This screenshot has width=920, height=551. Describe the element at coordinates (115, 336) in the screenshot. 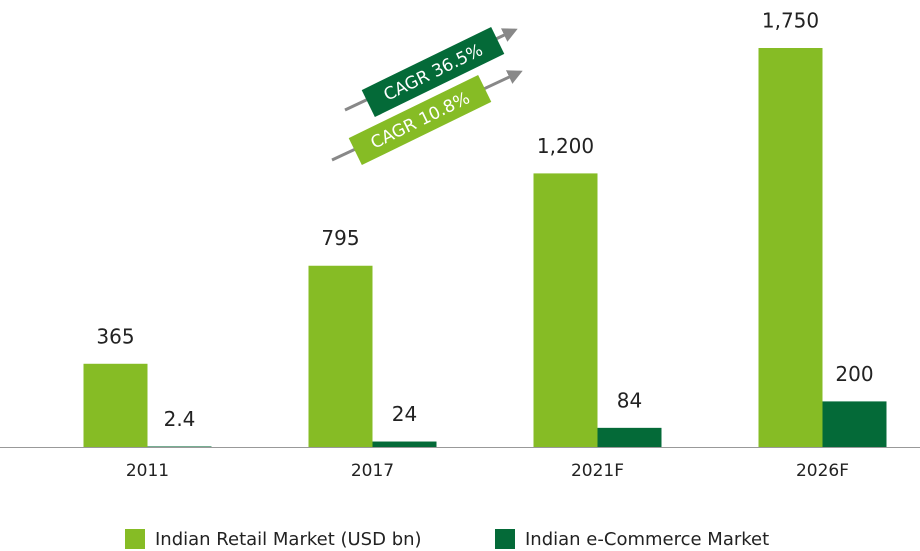

I see `value-label: 365` at that location.